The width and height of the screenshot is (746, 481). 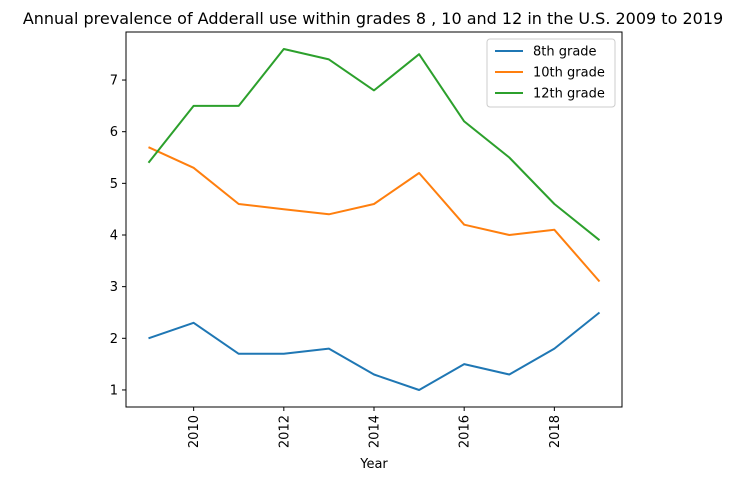 What do you see at coordinates (375, 431) in the screenshot?
I see `x-tick-label: 2014` at bounding box center [375, 431].